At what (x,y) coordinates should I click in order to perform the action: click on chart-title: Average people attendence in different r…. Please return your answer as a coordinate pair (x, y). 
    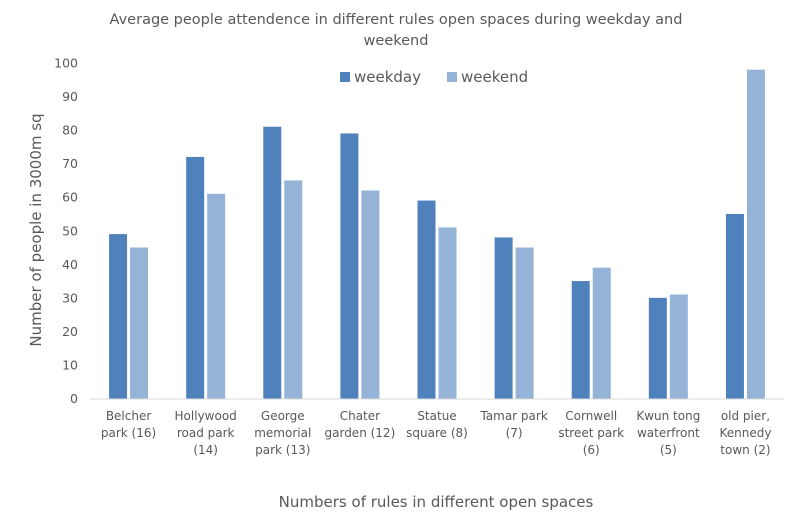
    Looking at the image, I should click on (396, 30).